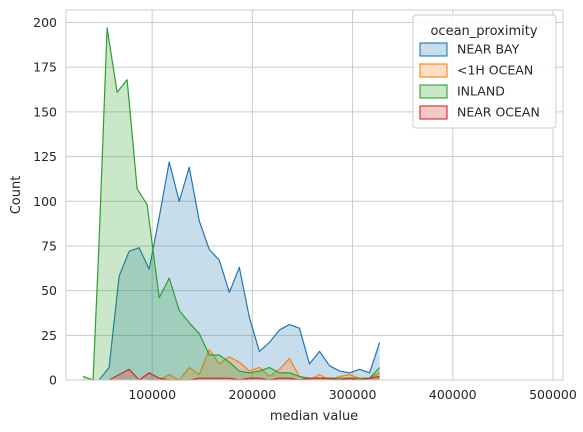  What do you see at coordinates (45, 22) in the screenshot?
I see `y-tick-label: 200` at bounding box center [45, 22].